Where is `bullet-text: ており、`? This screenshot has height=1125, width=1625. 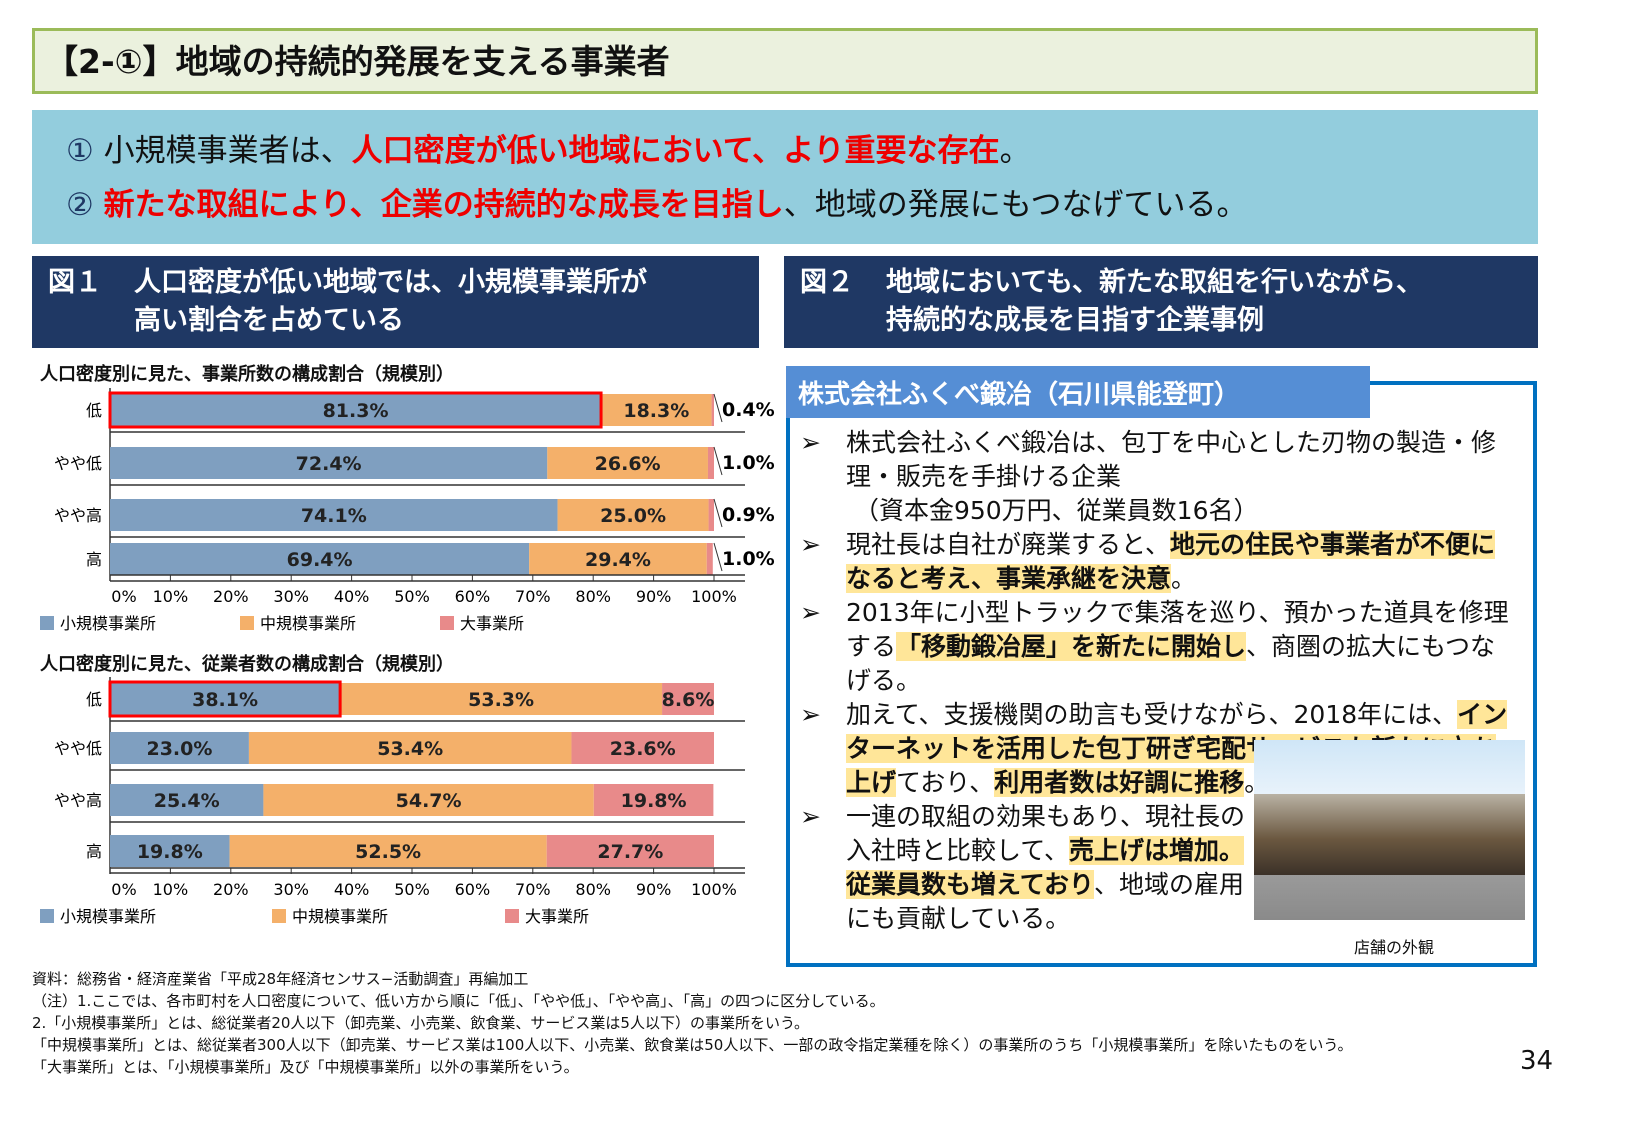
bullet-text: ており、 is located at coordinates (945, 782).